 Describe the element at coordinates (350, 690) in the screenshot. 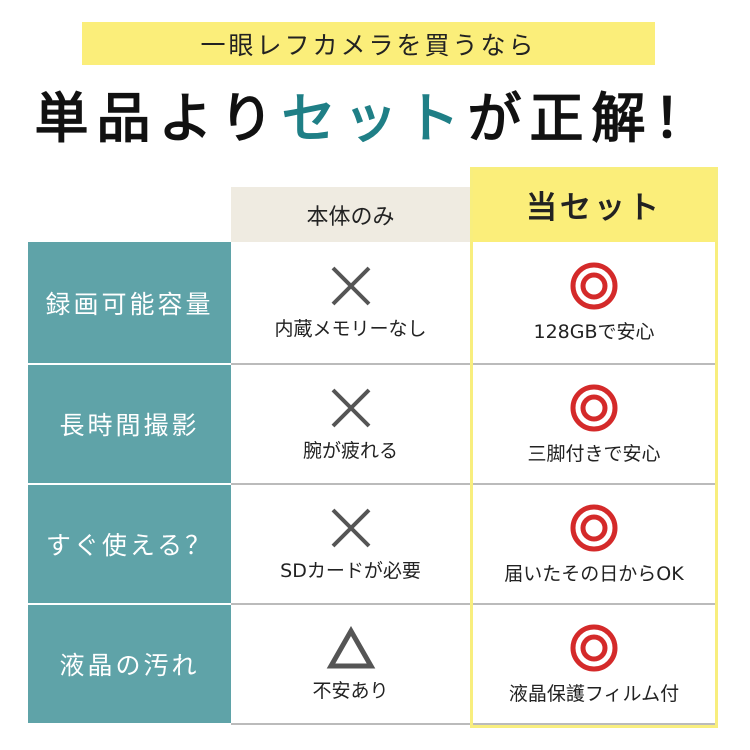

I see `body-only-text: 不安あり` at that location.